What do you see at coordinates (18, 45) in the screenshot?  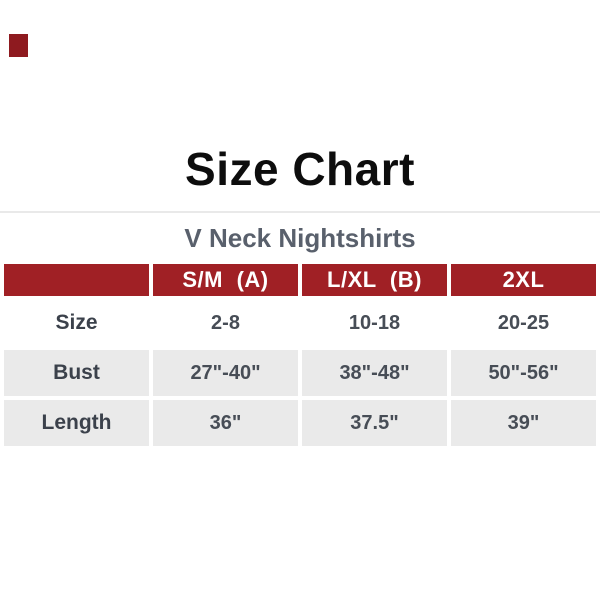 I see `corner-accent-square` at bounding box center [18, 45].